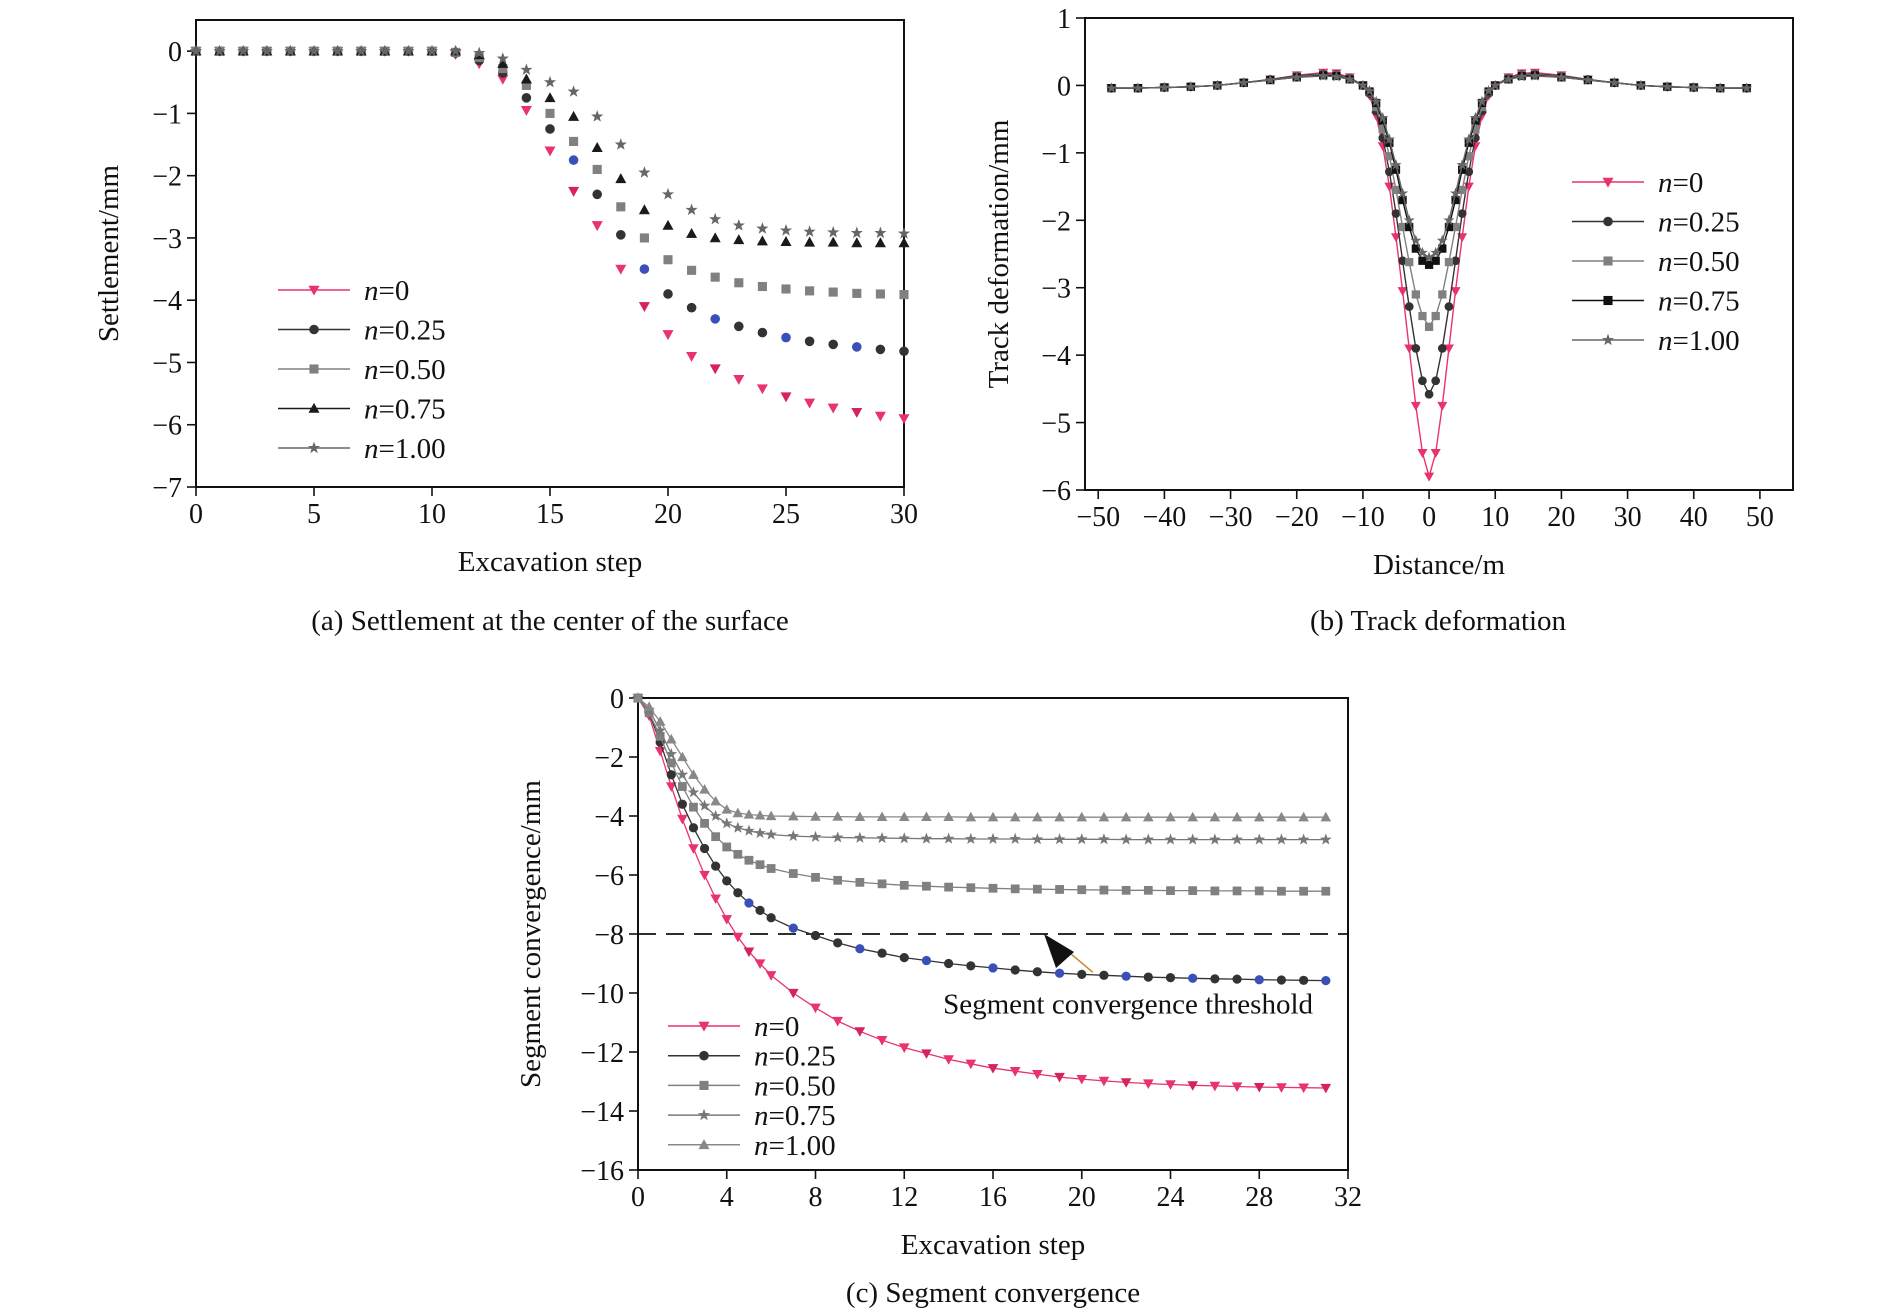 Image resolution: width=1890 pixels, height=1314 pixels. What do you see at coordinates (550, 562) in the screenshot?
I see `x-axis-title: Excavation step` at bounding box center [550, 562].